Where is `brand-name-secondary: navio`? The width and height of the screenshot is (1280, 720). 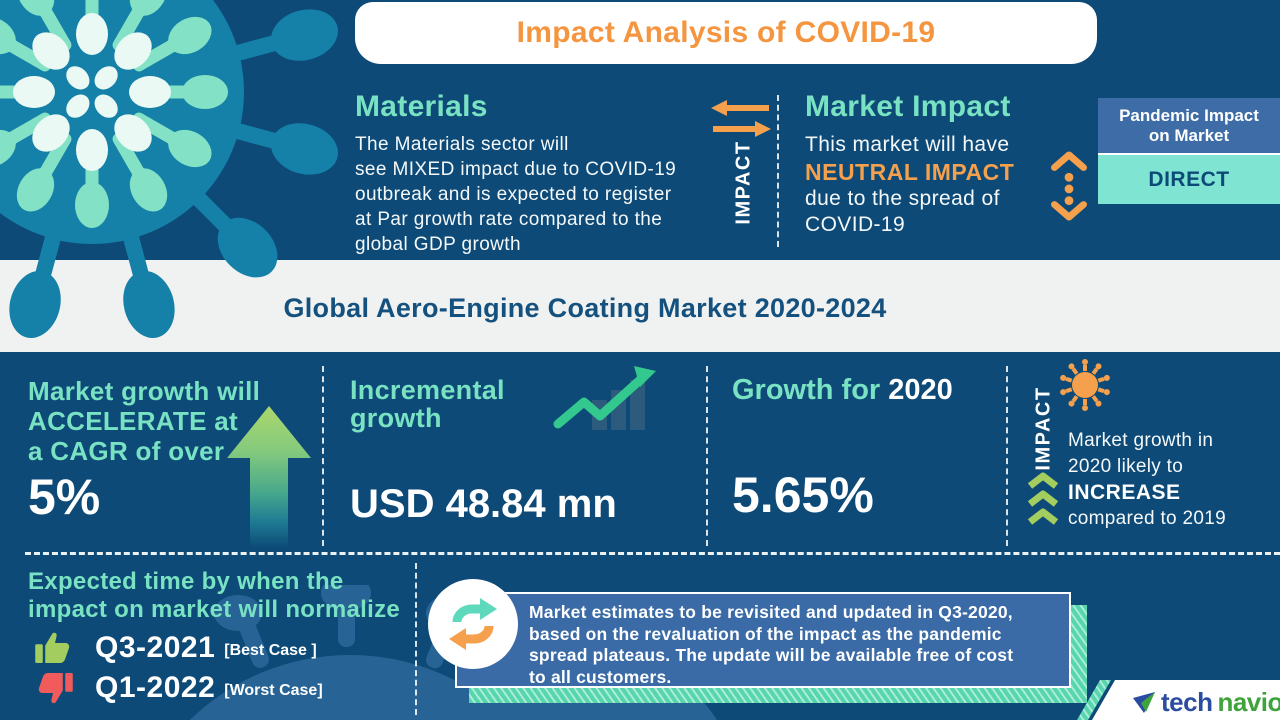 brand-name-secondary: navio is located at coordinates (1248, 702).